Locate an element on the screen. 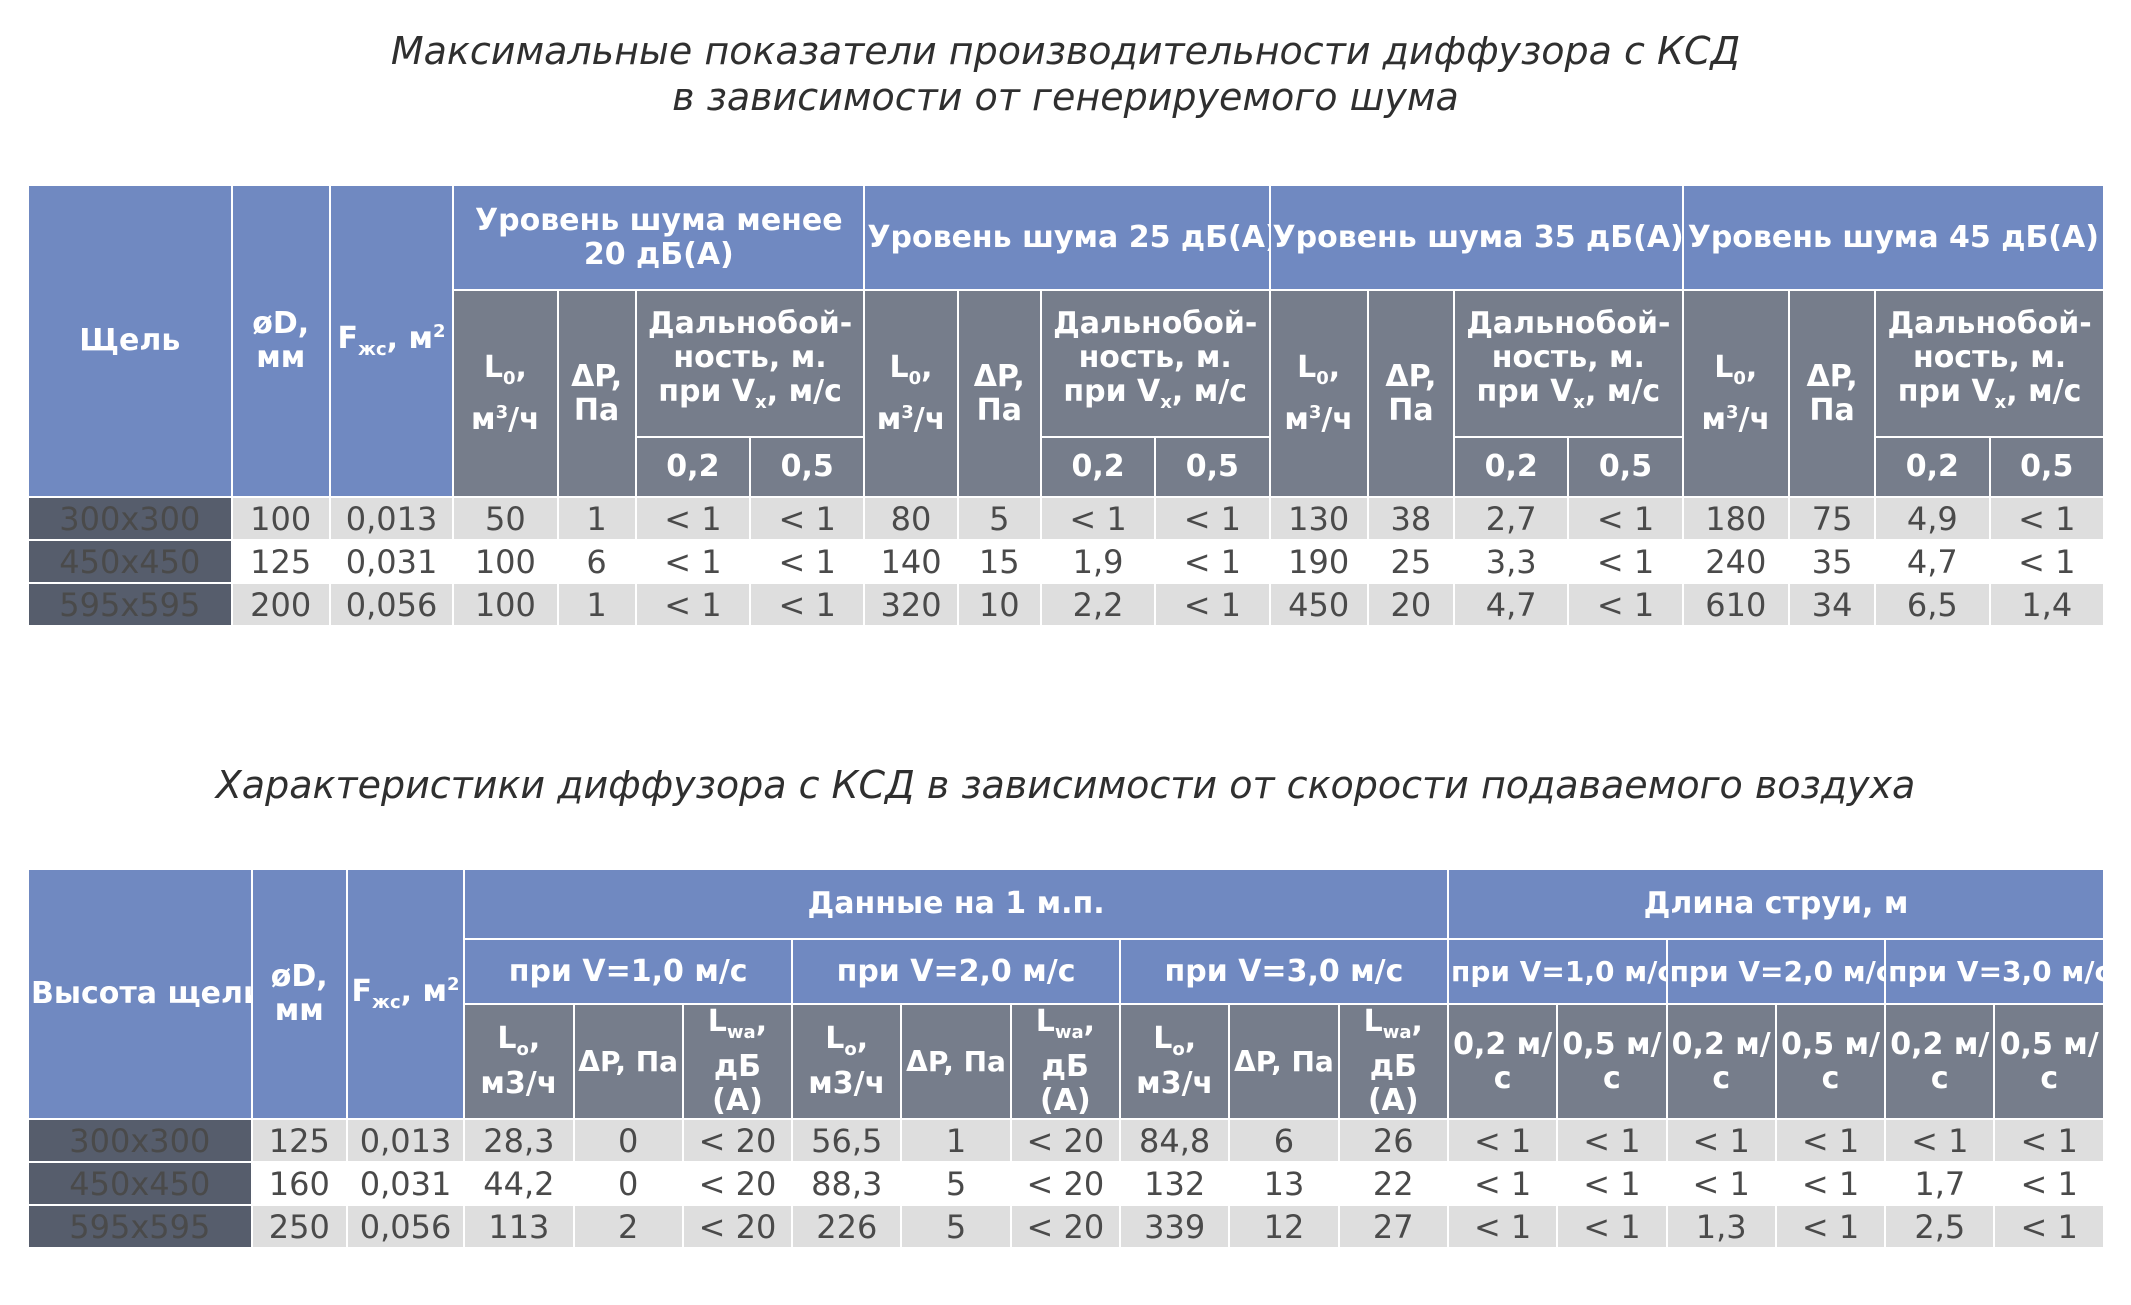  table-cell: 10 is located at coordinates (999, 604).